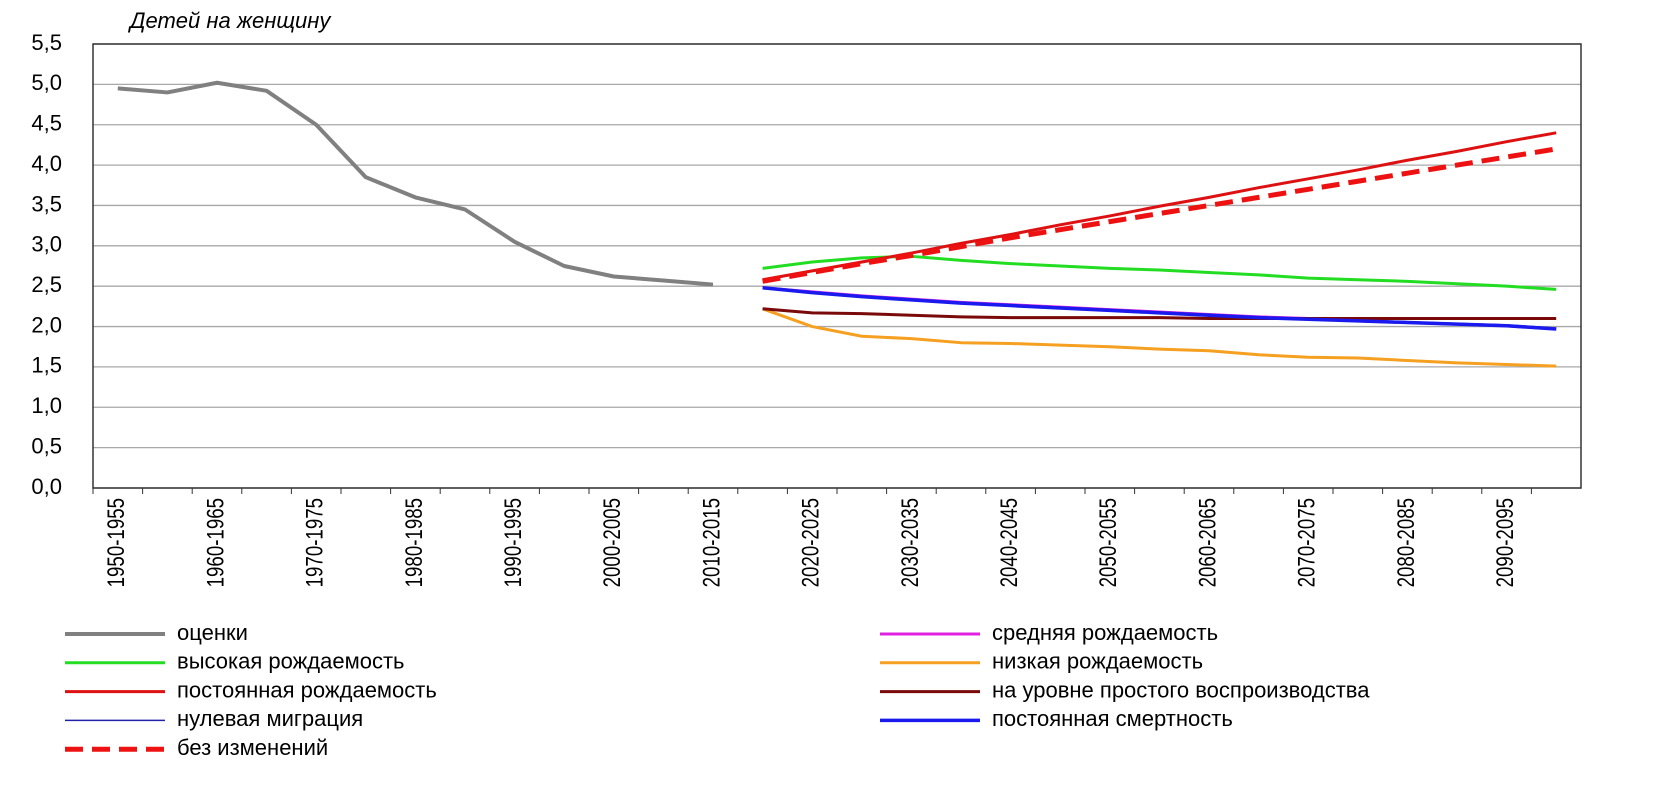 The height and width of the screenshot is (808, 1667). What do you see at coordinates (46, 42) in the screenshot?
I see `y-tick-label: 5,5` at bounding box center [46, 42].